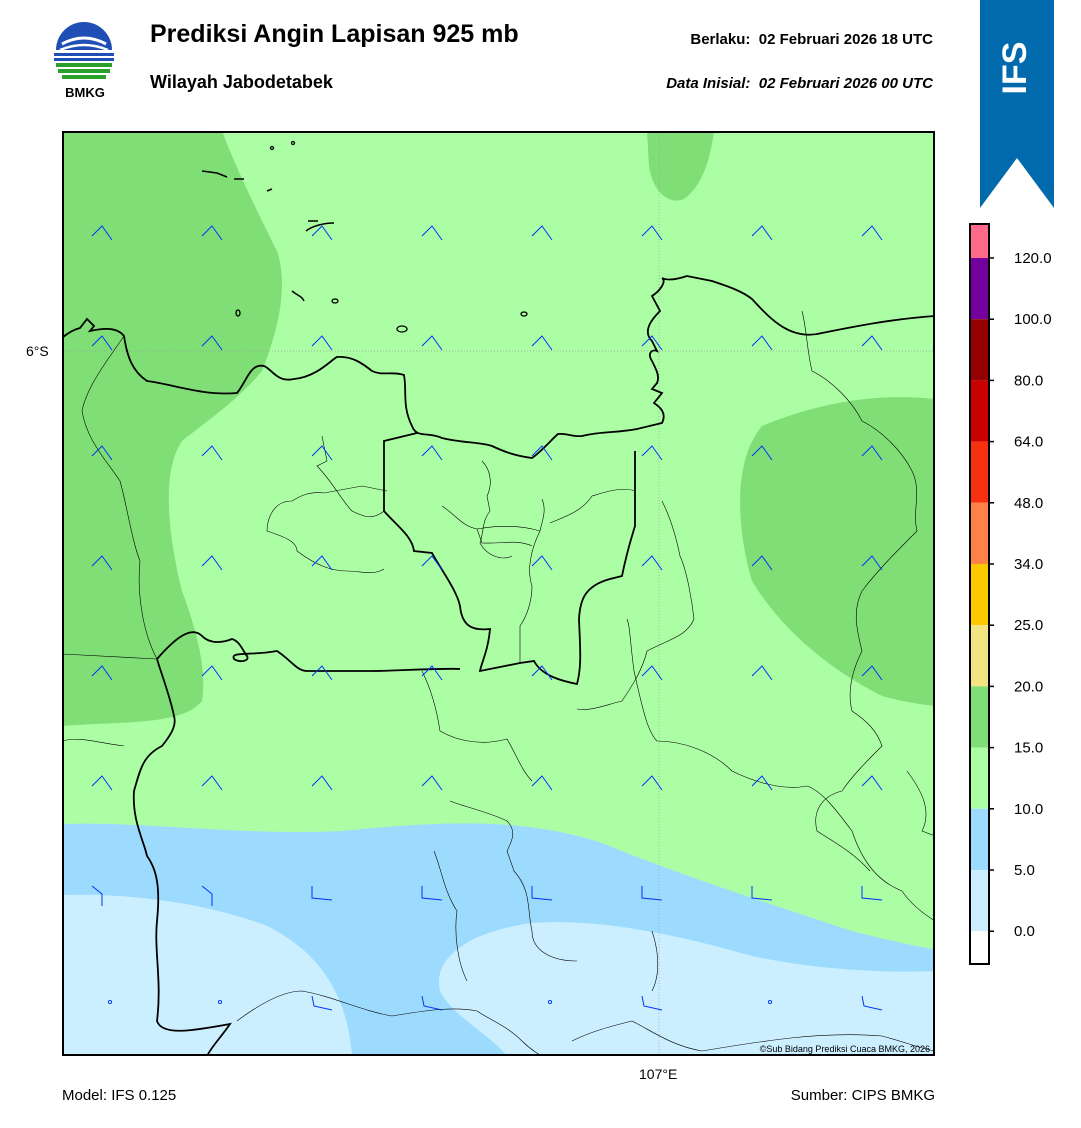  What do you see at coordinates (1028, 442) in the screenshot?
I see `colorbar-label: 64.0` at bounding box center [1028, 442].